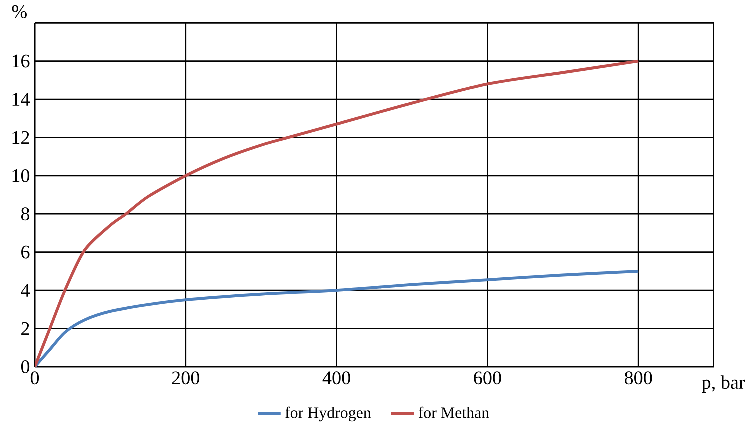 This screenshot has height=432, width=753. I want to click on y-tick-label: 6, so click(26, 252).